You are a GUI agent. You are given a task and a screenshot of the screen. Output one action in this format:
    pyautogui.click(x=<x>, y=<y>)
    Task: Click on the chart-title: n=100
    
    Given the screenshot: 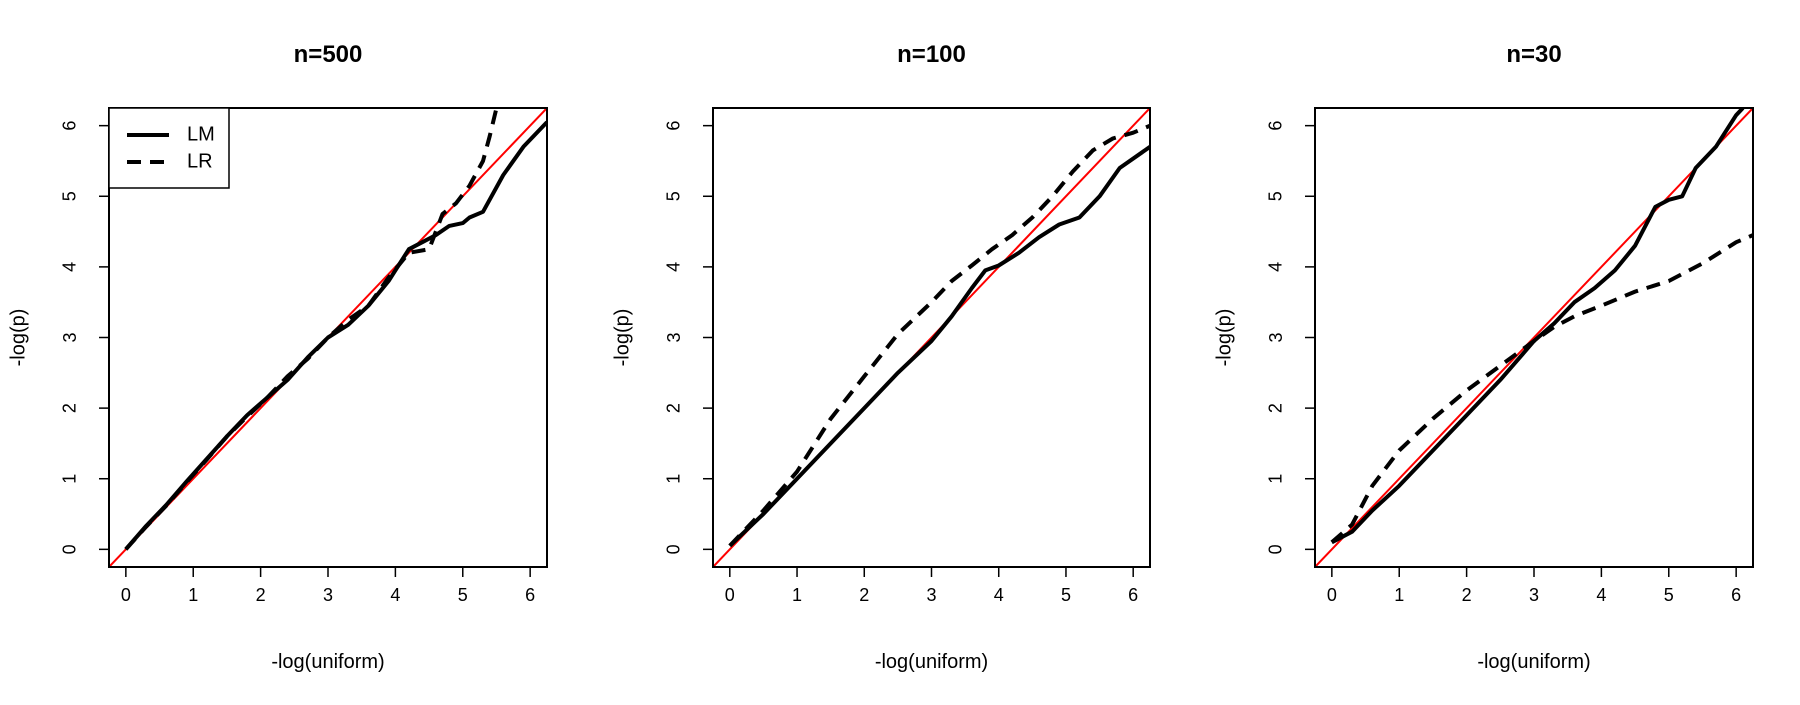 What is the action you would take?
    pyautogui.click(x=931, y=54)
    